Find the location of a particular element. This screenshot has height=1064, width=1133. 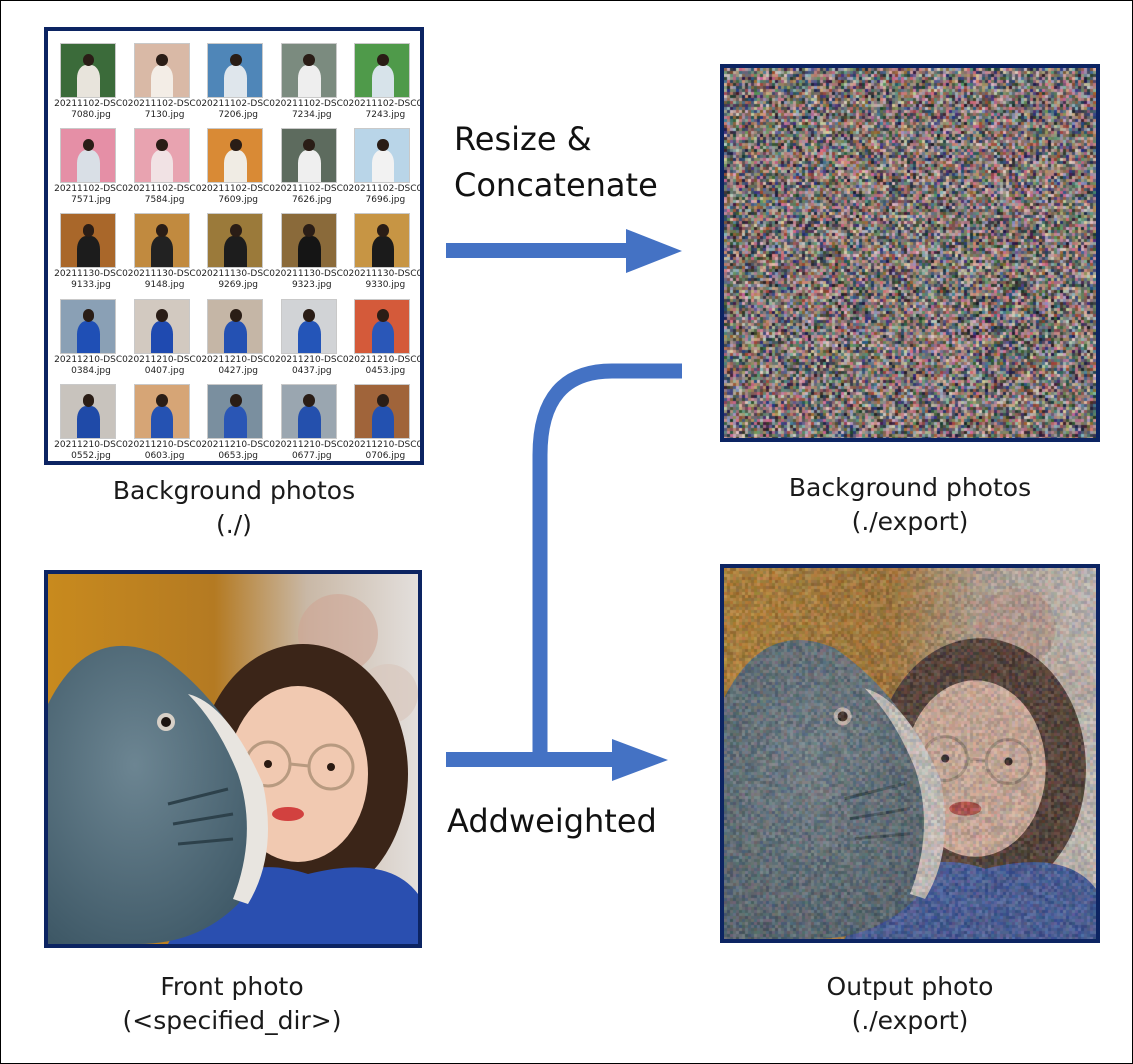

front-photo-caption: Front photo (<specified_dir>) is located at coordinates (232, 1004).